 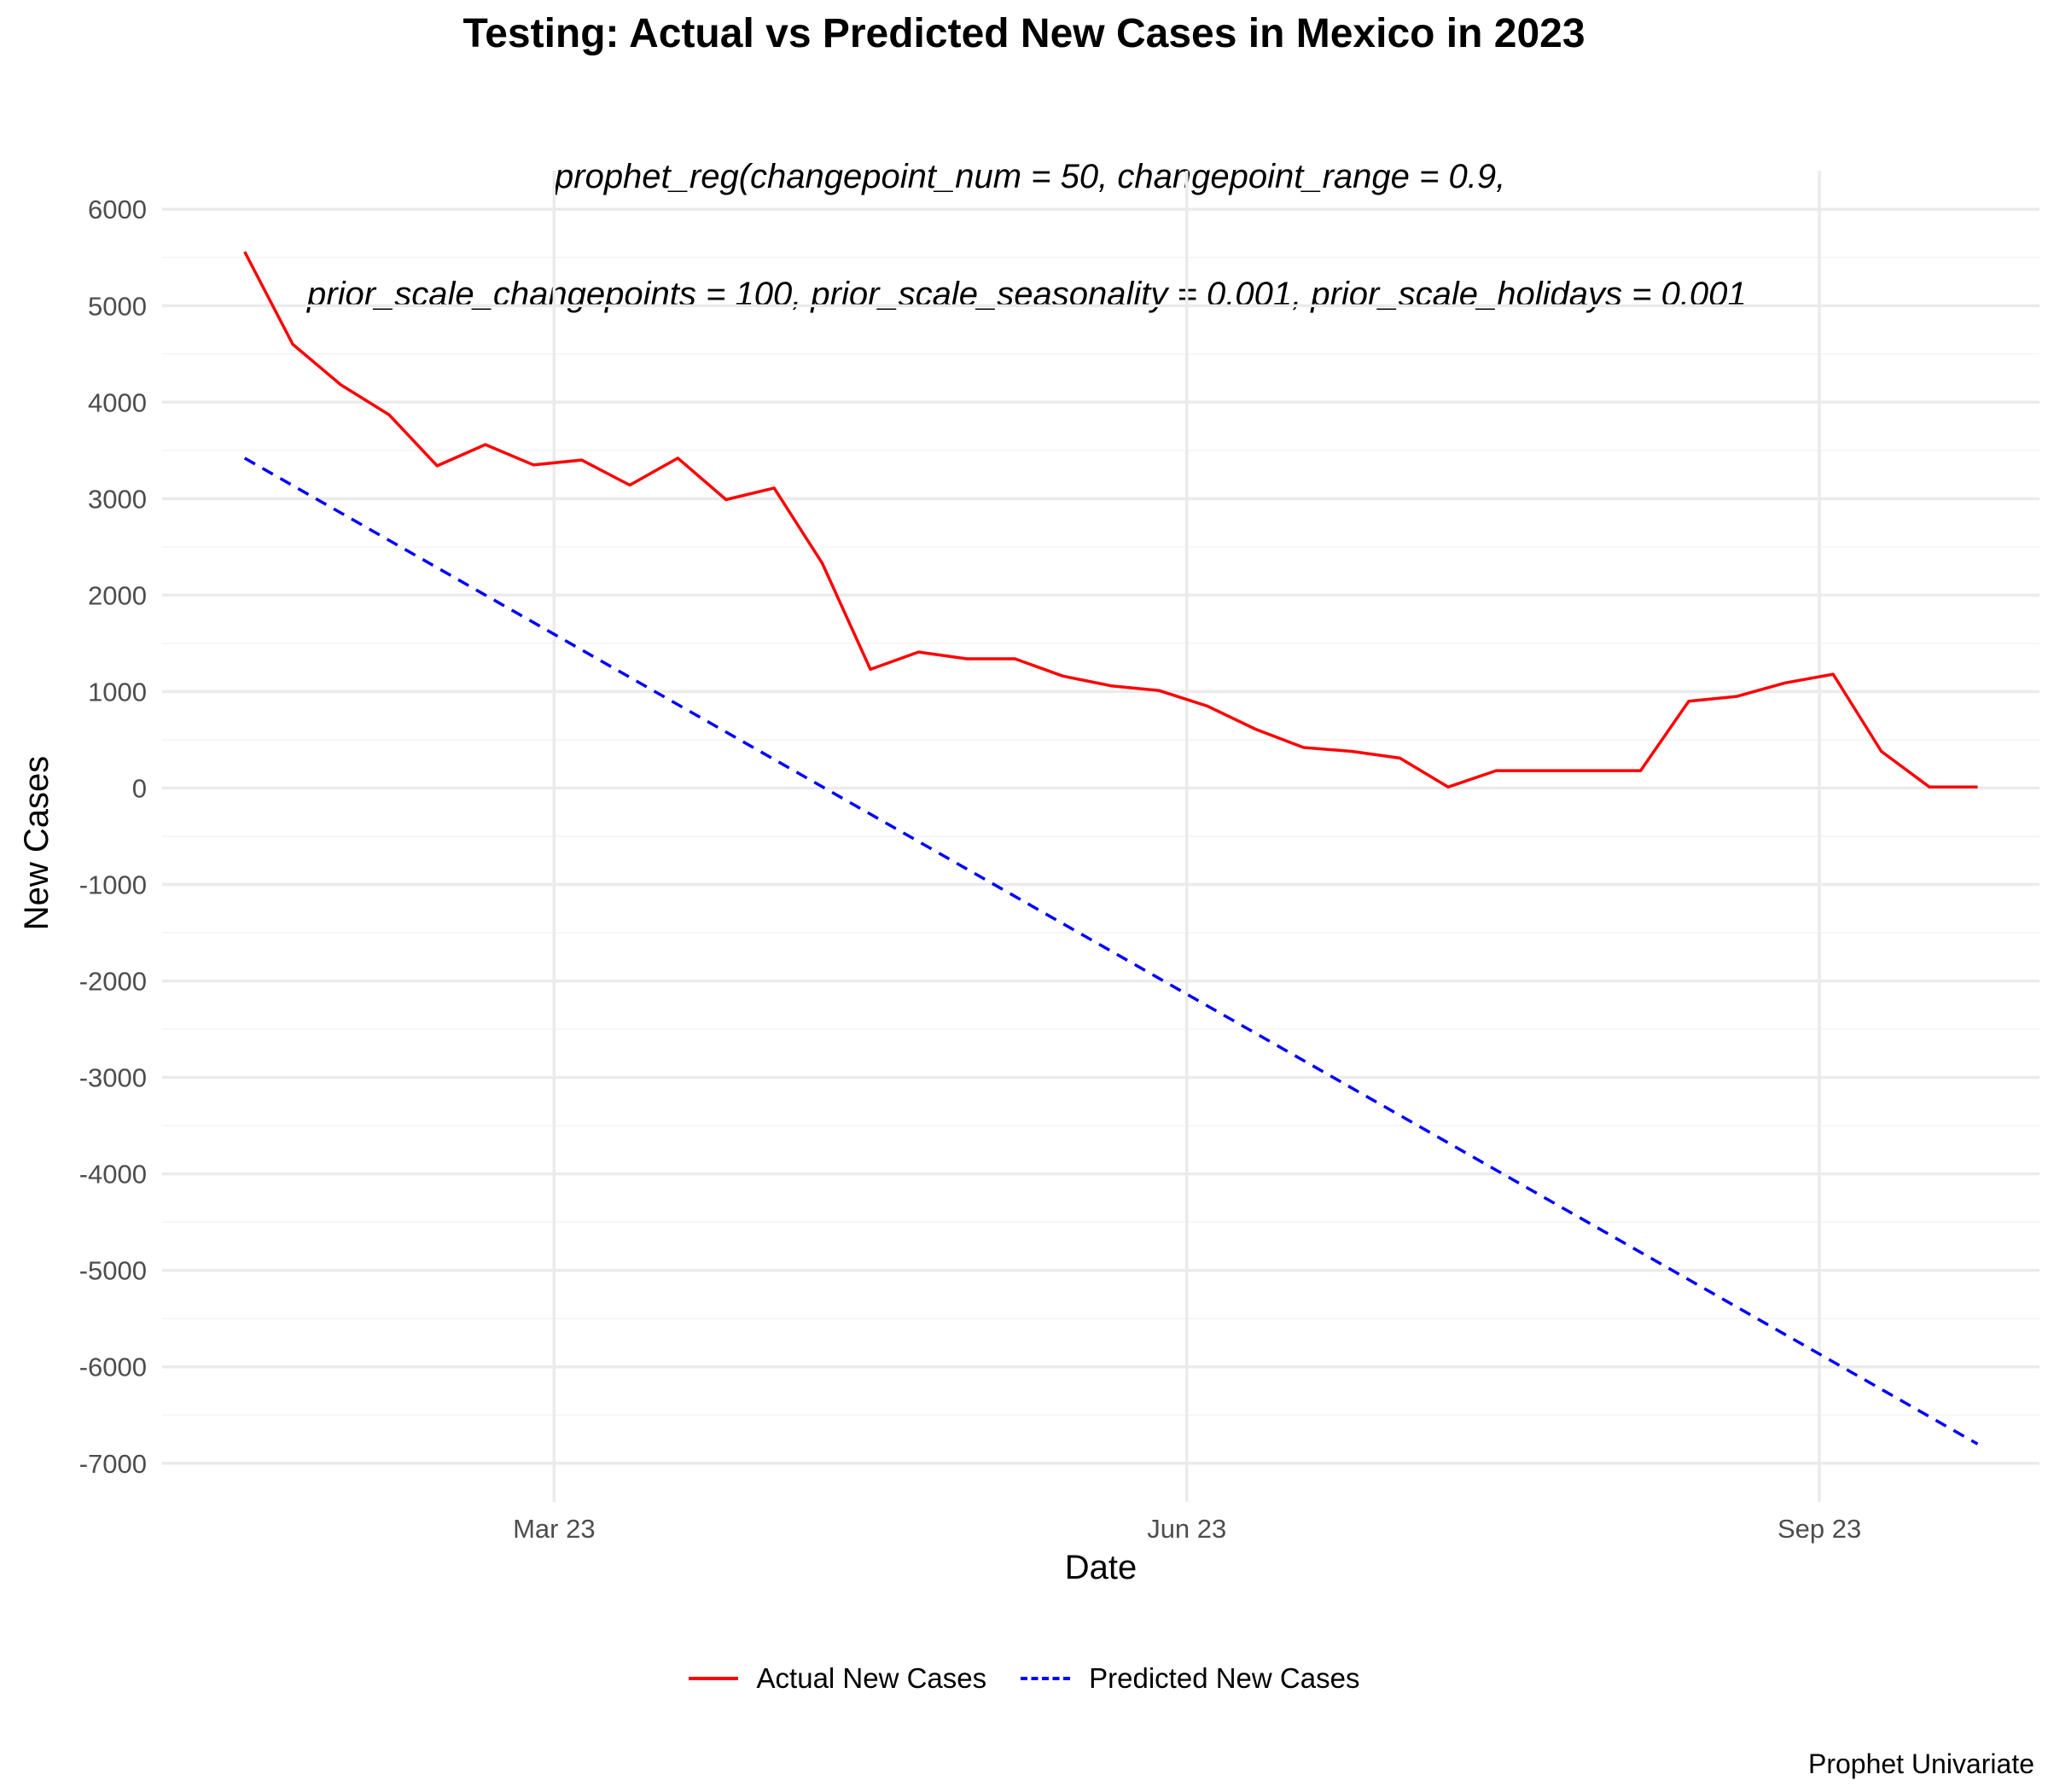 What do you see at coordinates (113, 1175) in the screenshot?
I see `y-tick-label: -4000` at bounding box center [113, 1175].